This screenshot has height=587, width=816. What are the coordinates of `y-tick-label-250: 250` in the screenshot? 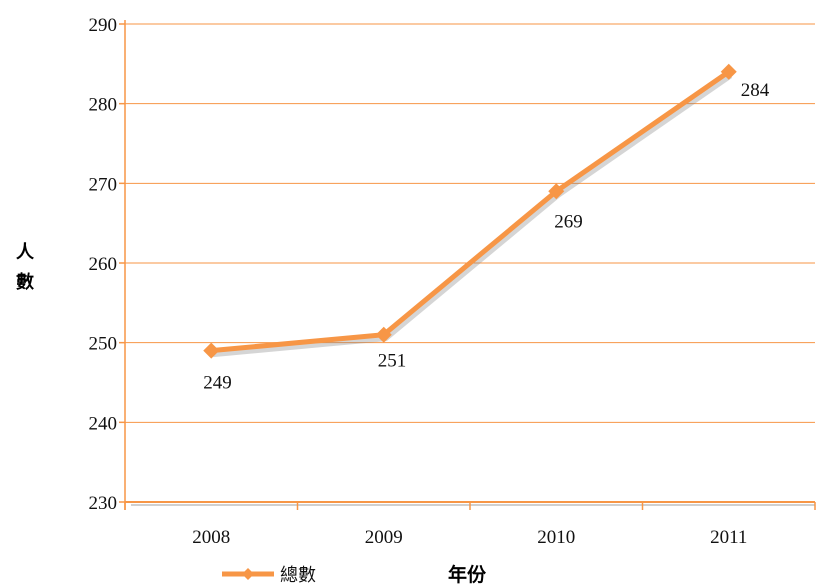 It's located at (103, 344).